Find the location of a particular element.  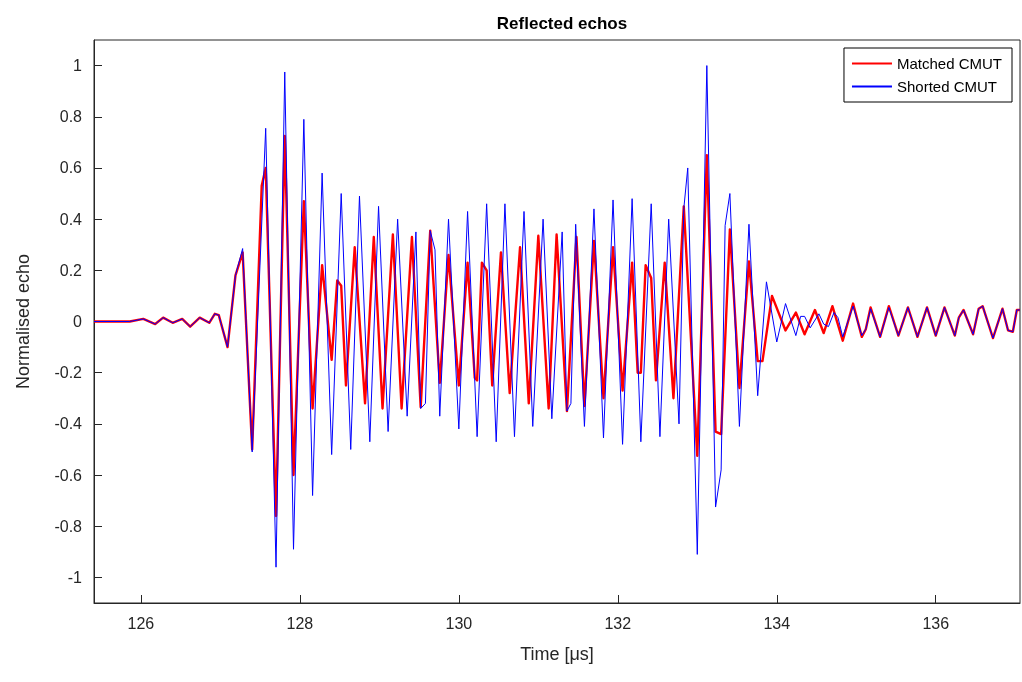

y-tick-label: 0.4 is located at coordinates (71, 219).